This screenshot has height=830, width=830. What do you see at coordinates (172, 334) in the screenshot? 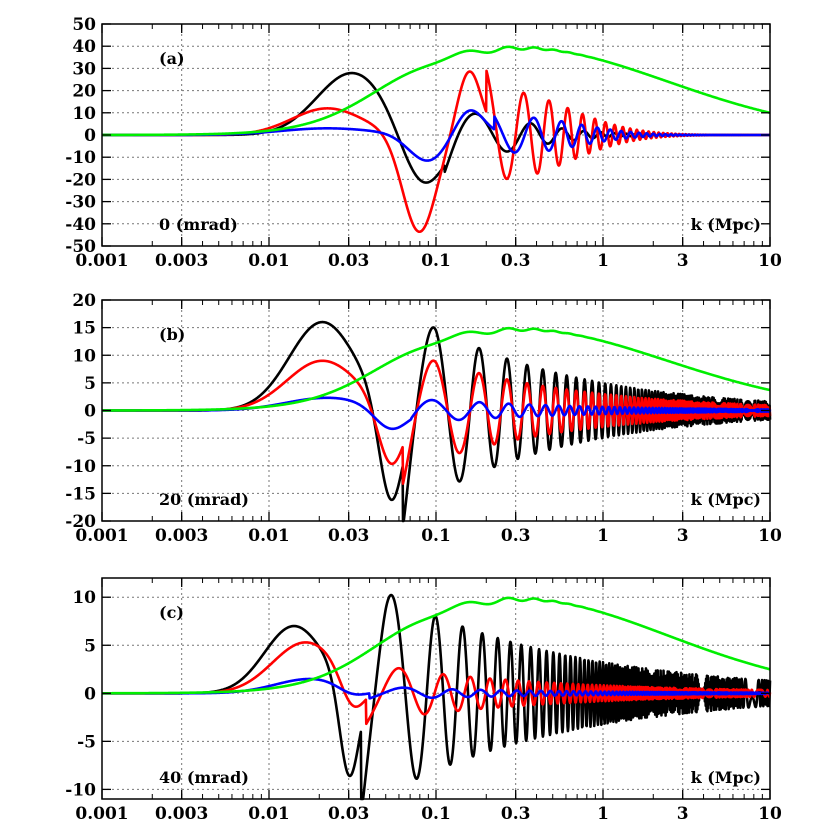
I see `panel-label: (b)` at bounding box center [172, 334].